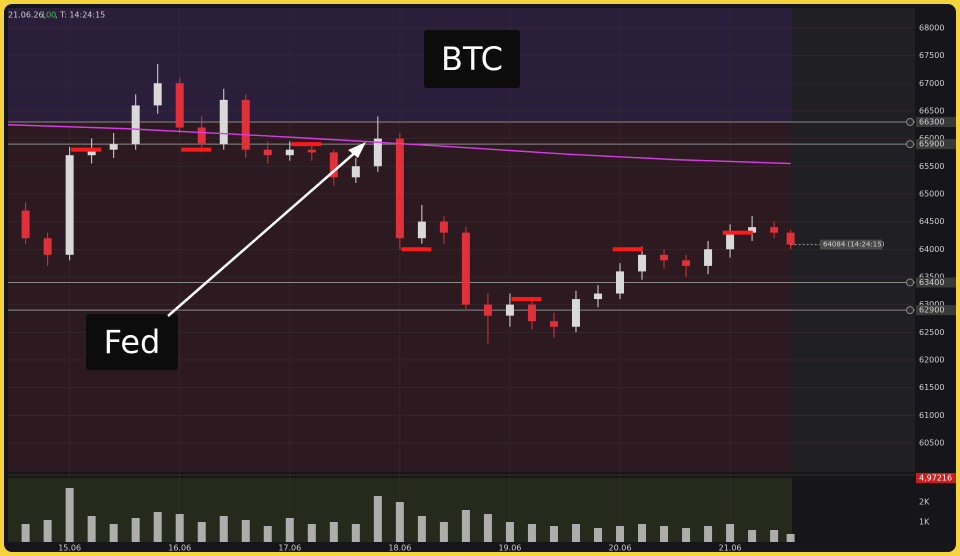 This screenshot has width=960, height=556. What do you see at coordinates (931, 110) in the screenshot?
I see `y-tick-label: 66500` at bounding box center [931, 110].